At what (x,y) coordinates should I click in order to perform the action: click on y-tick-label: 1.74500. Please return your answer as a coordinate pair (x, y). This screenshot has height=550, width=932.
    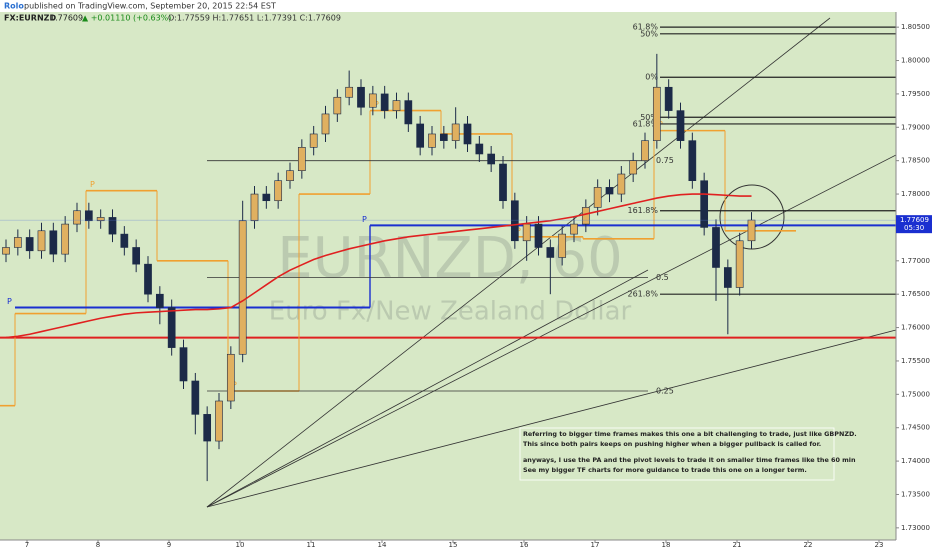
    Looking at the image, I should click on (915, 428).